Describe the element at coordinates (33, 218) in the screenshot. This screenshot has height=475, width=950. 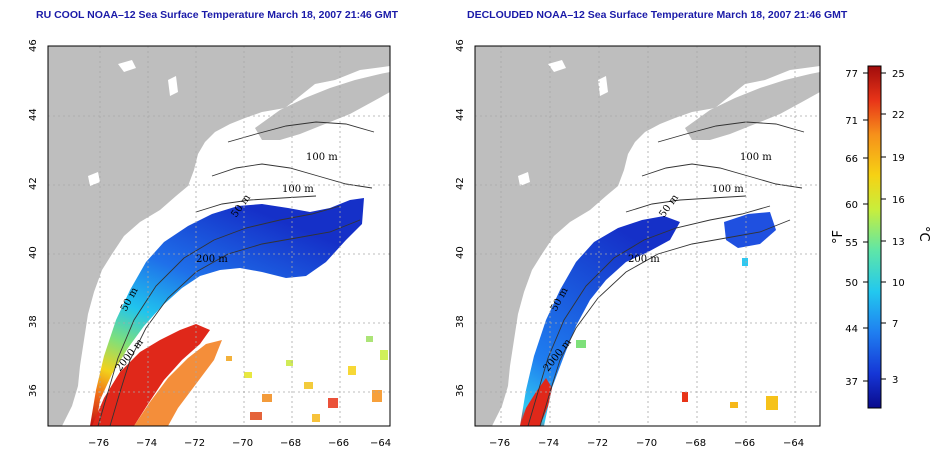
I see `left-y-axis: 36 38 40 42 44 46` at that location.